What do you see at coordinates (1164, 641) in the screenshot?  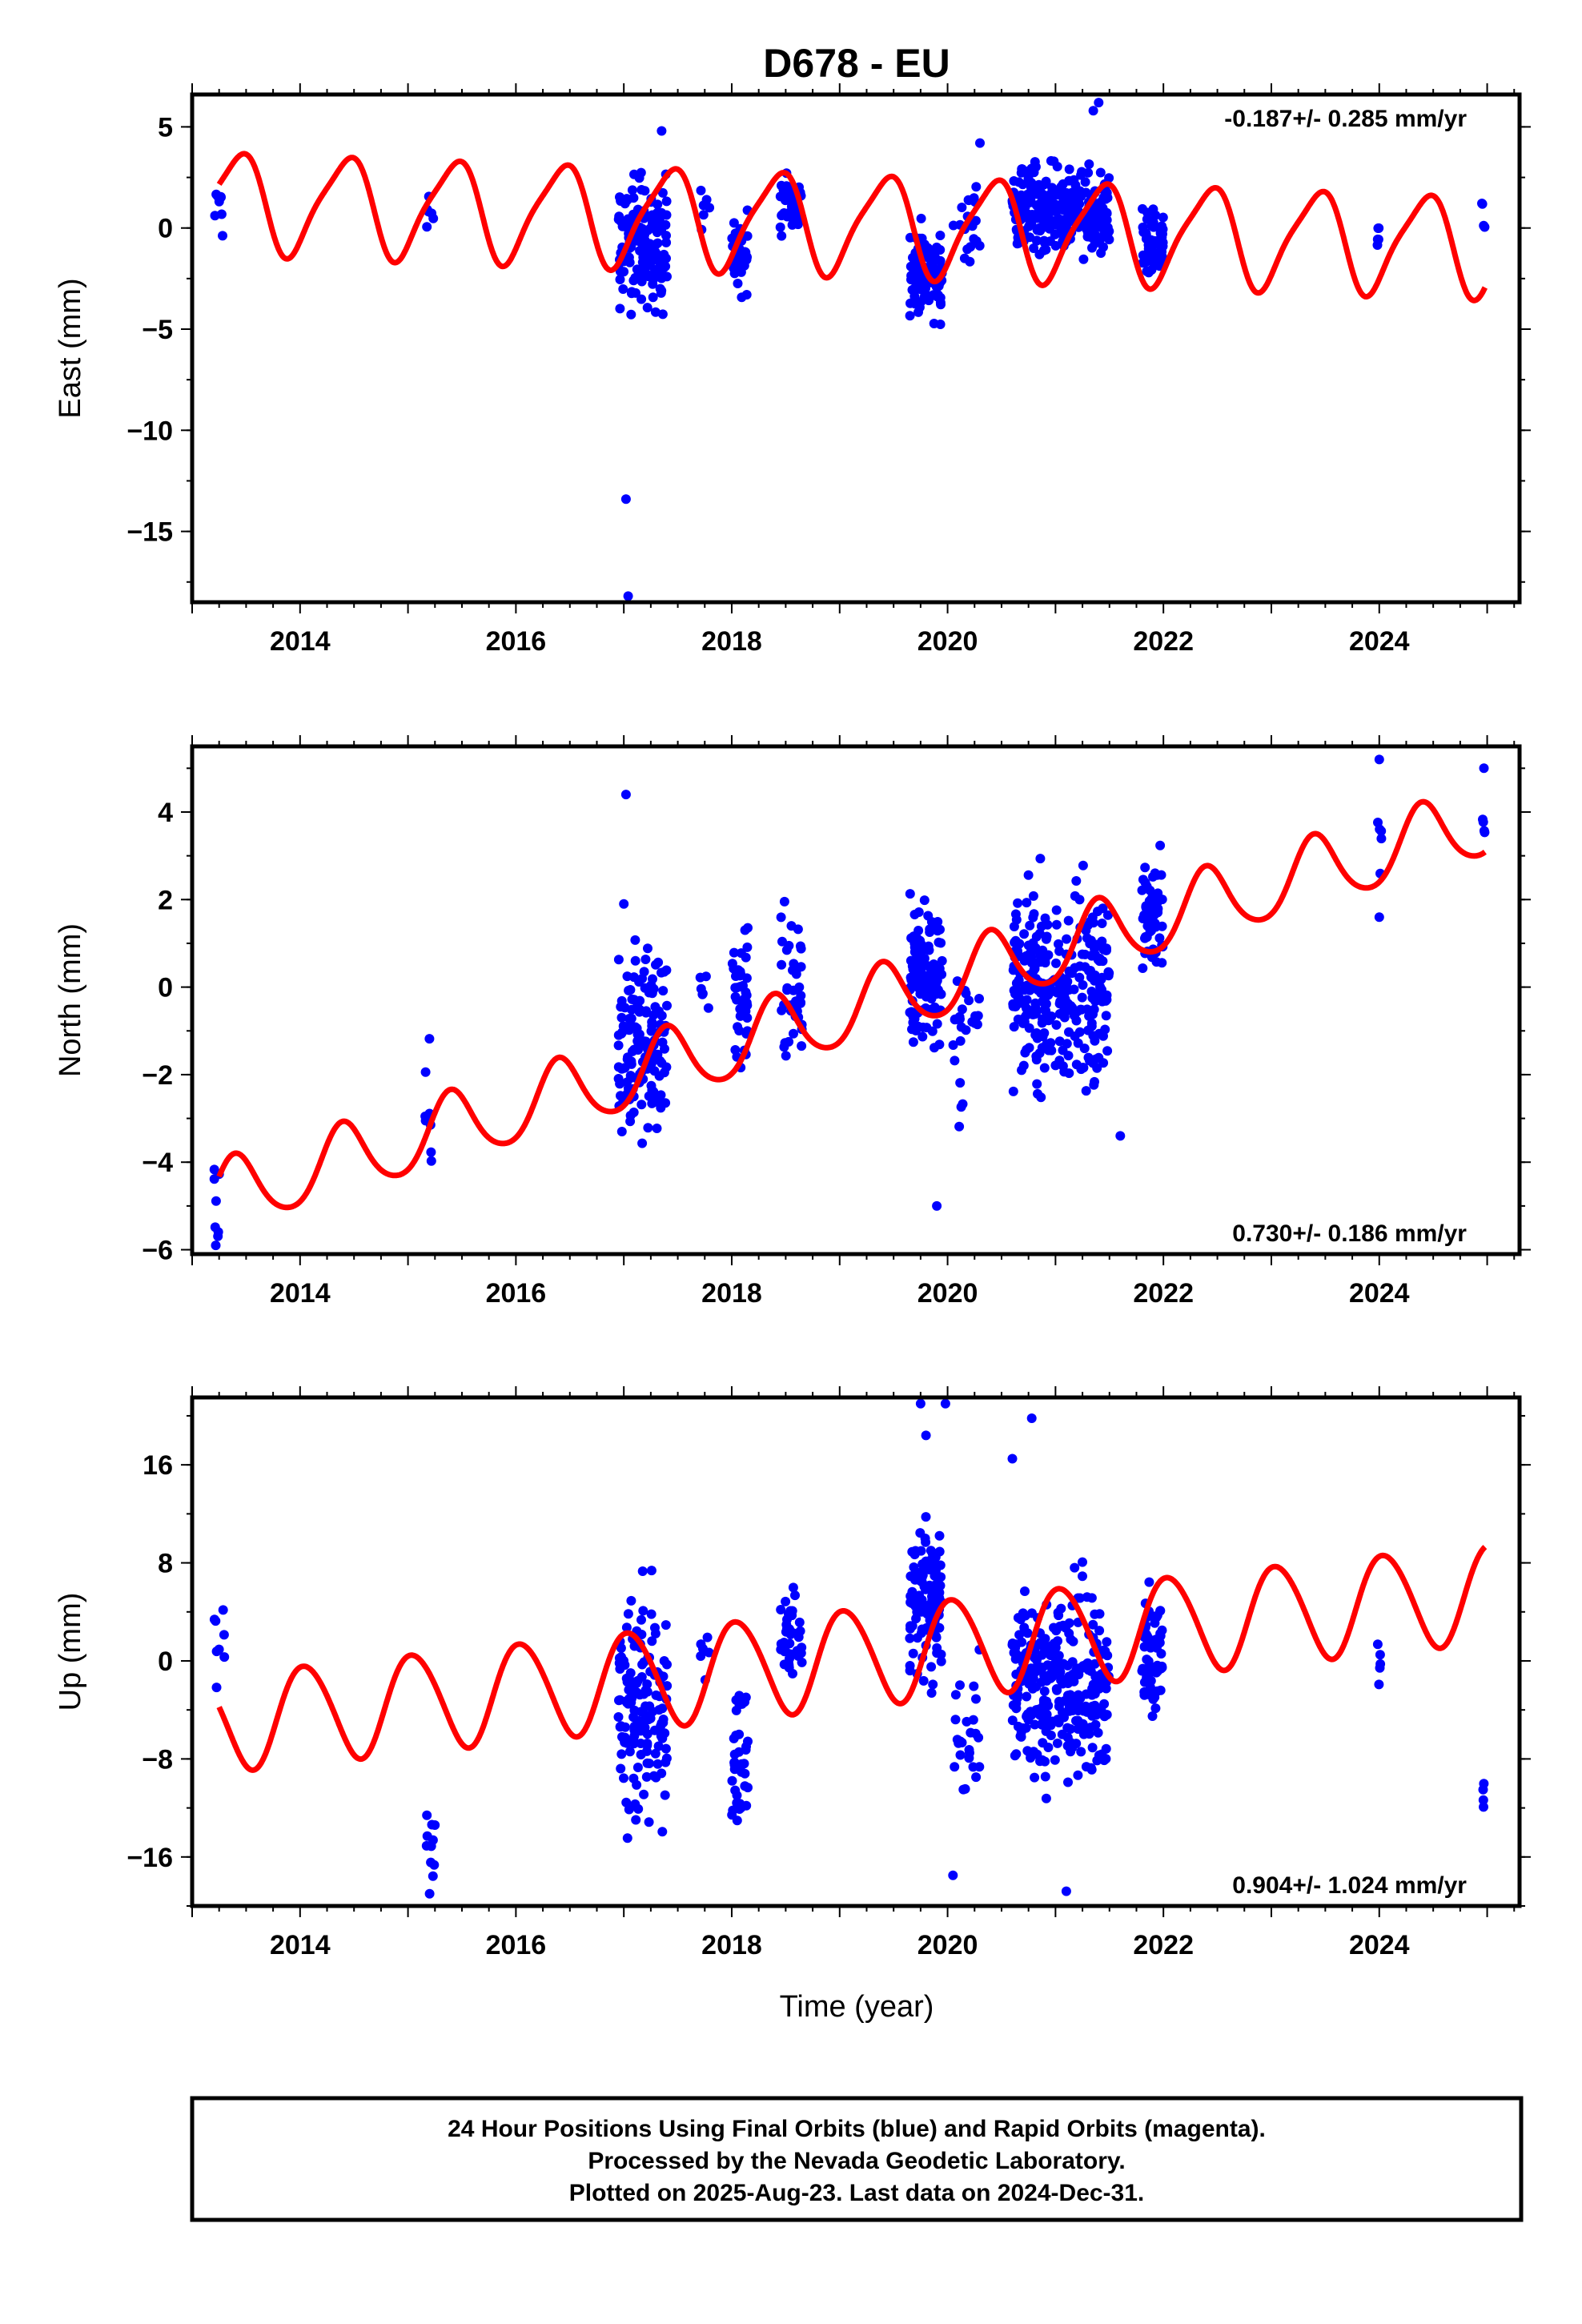 I see `x-tick-label: 2022` at bounding box center [1164, 641].